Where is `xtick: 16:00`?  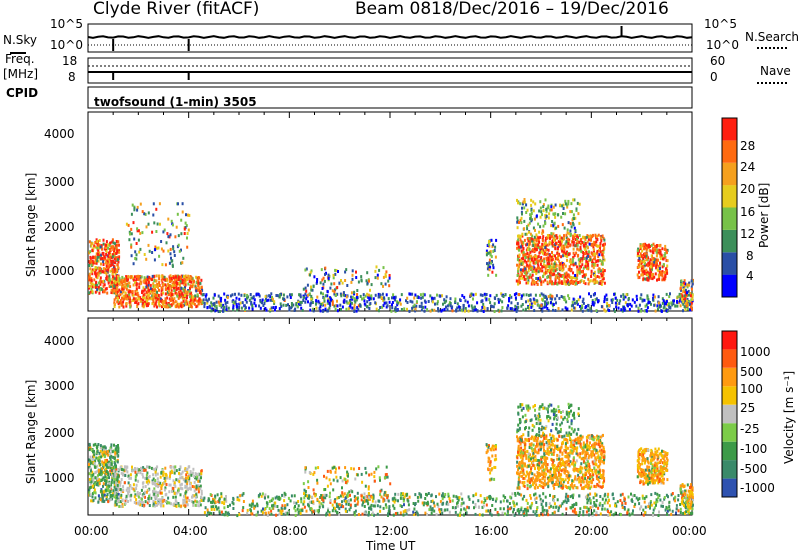 xtick: 16:00 is located at coordinates (491, 531).